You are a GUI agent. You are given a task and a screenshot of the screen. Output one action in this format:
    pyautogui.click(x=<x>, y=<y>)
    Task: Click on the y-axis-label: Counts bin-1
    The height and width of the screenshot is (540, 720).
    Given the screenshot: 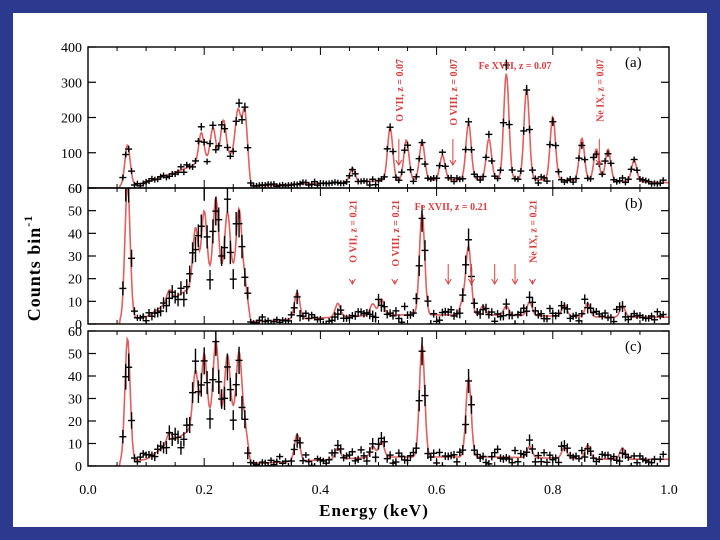 What is the action you would take?
    pyautogui.click(x=32, y=268)
    